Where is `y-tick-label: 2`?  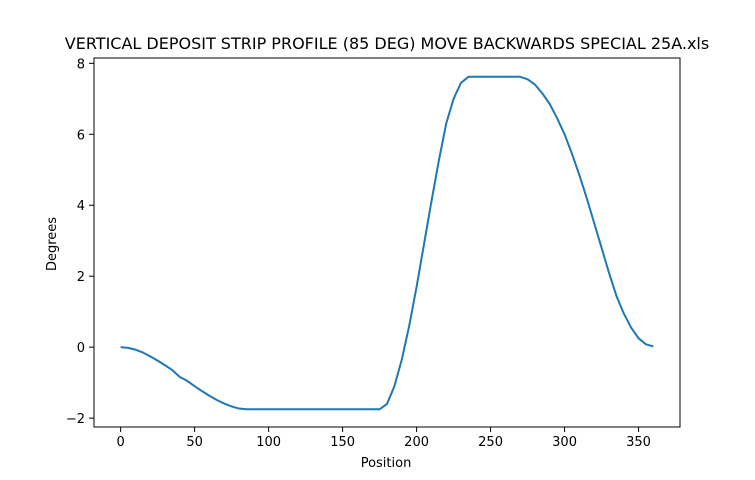
y-tick-label: 2 is located at coordinates (81, 277).